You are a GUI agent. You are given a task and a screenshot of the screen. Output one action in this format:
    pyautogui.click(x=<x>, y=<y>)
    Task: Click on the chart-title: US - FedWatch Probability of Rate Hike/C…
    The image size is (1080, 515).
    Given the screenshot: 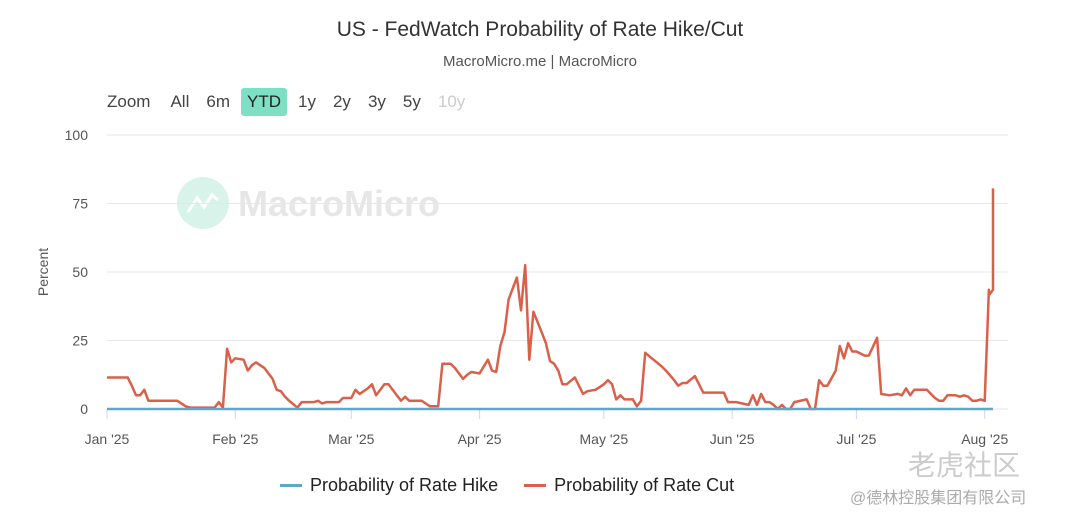 What is the action you would take?
    pyautogui.click(x=540, y=29)
    